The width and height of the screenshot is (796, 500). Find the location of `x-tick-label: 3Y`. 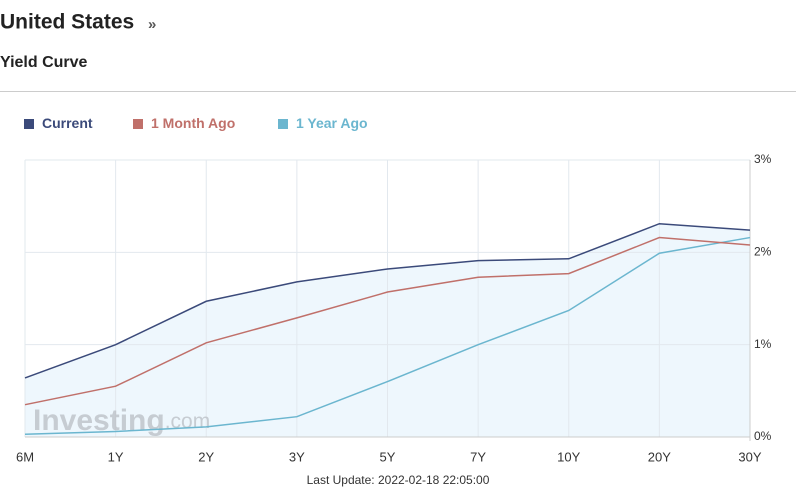

x-tick-label: 3Y is located at coordinates (297, 456).